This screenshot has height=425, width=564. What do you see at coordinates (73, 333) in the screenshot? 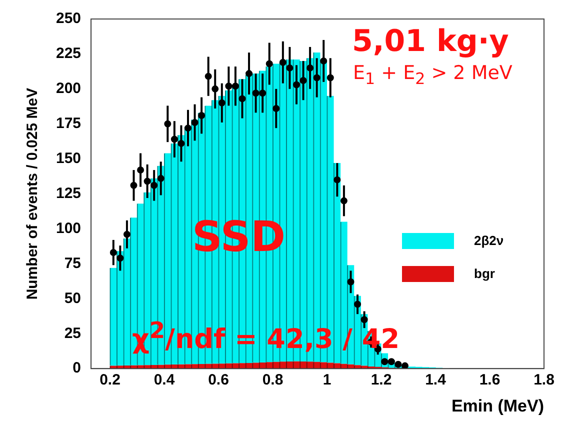
I see `y-tick-label: 25` at bounding box center [73, 333].